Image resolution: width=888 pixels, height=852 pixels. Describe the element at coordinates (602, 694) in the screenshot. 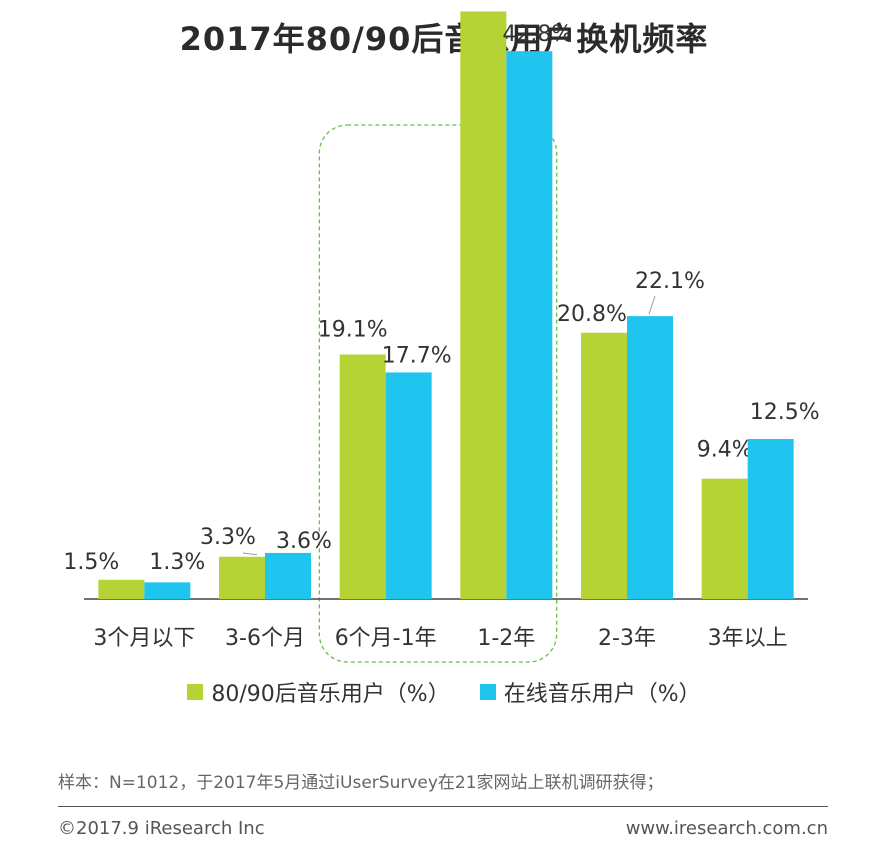

I see `legend-label-series-2: 在线音乐用户（%）` at that location.